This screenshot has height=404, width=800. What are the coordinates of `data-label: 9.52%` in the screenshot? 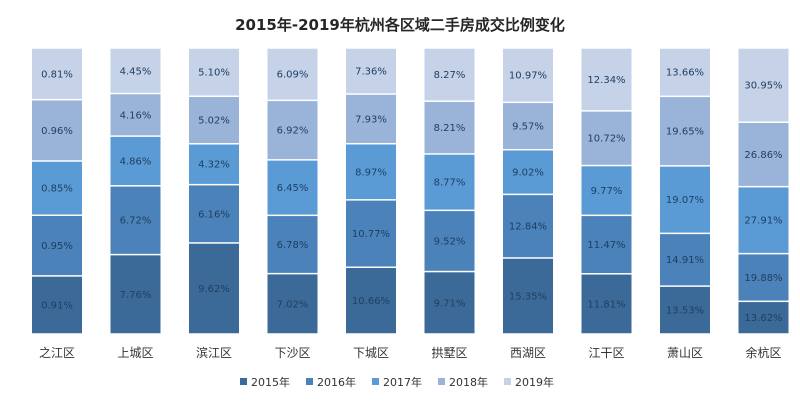 It's located at (450, 241).